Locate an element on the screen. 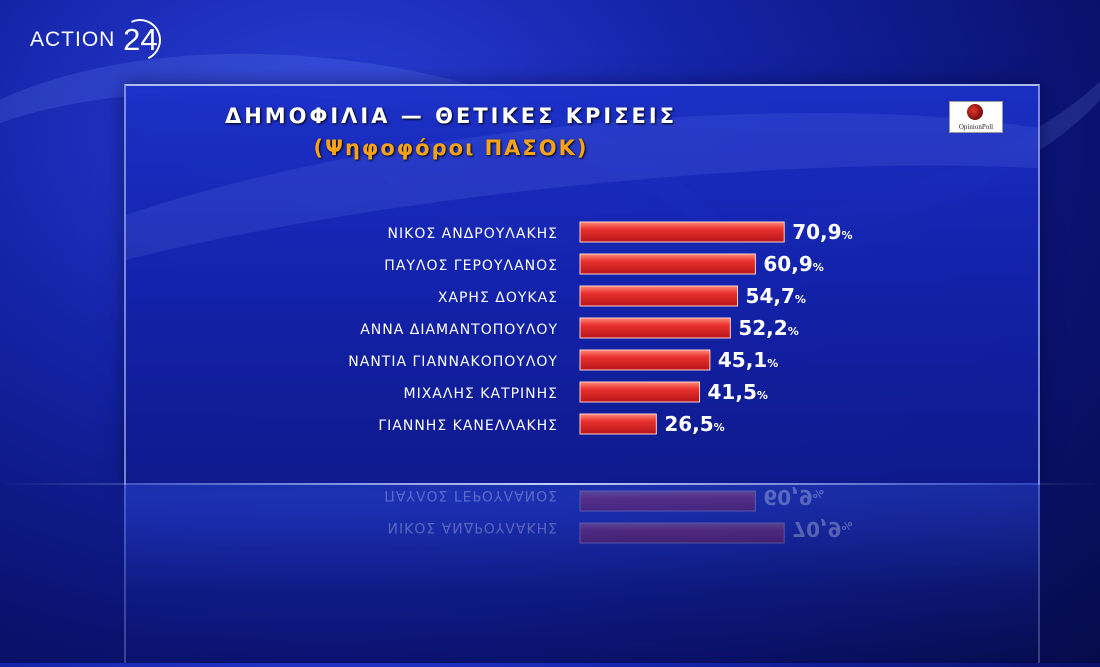  pollster-logo-icon is located at coordinates (975, 112).